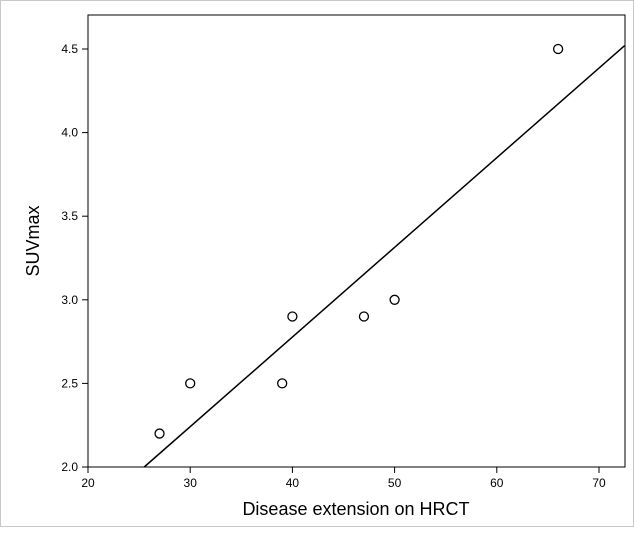 This screenshot has width=634, height=533. What do you see at coordinates (355, 509) in the screenshot?
I see `x-axis-title: Disease extension on HRCT` at bounding box center [355, 509].